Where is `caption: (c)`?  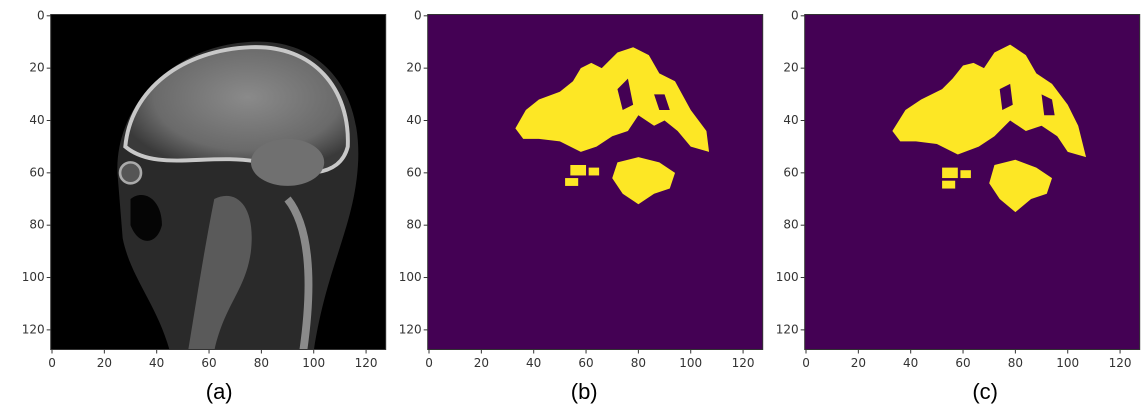 caption: (c) is located at coordinates (985, 391).